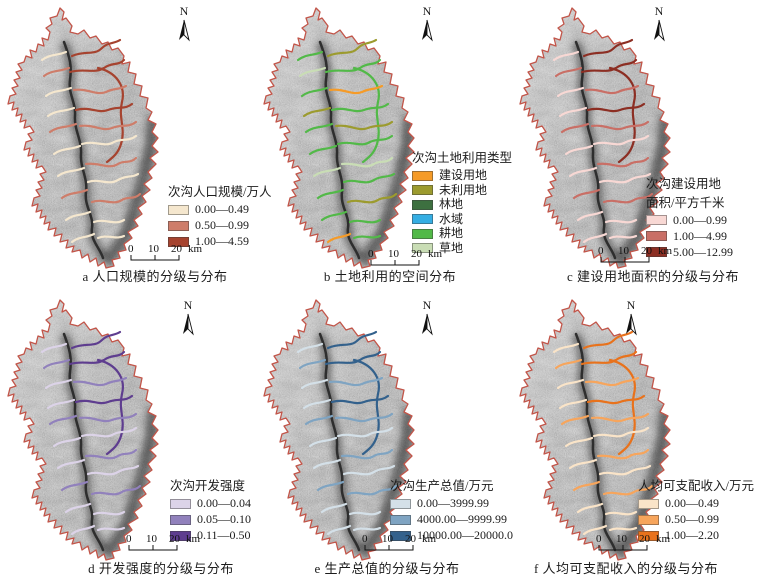 Image resolution: width=768 pixels, height=584 pixels. I want to click on panel-caption: a 人口规模的分级与分布, so click(155, 276).